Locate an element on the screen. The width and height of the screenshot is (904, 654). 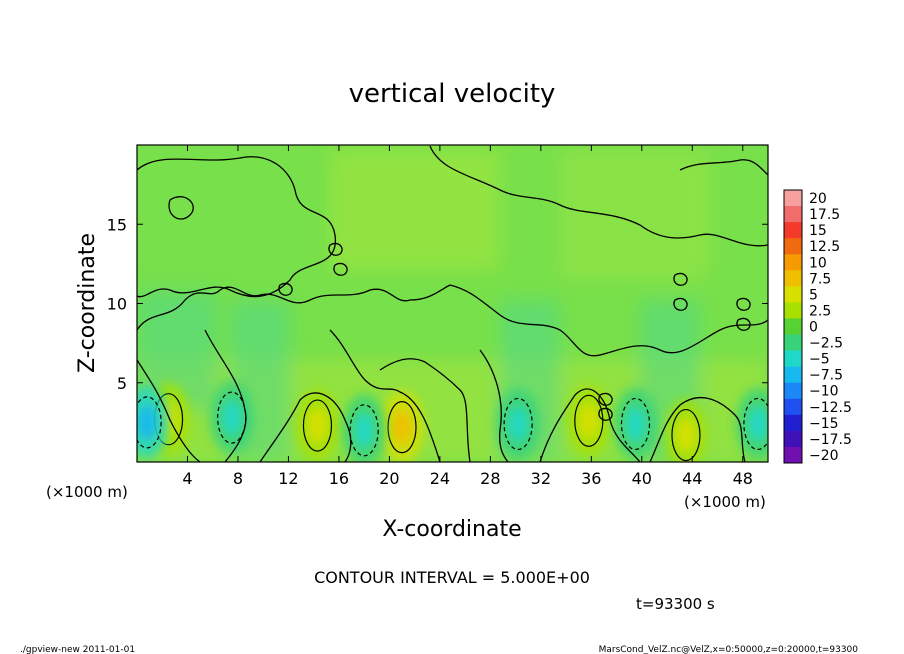
colorbar-label: 2.5 is located at coordinates (820, 311).